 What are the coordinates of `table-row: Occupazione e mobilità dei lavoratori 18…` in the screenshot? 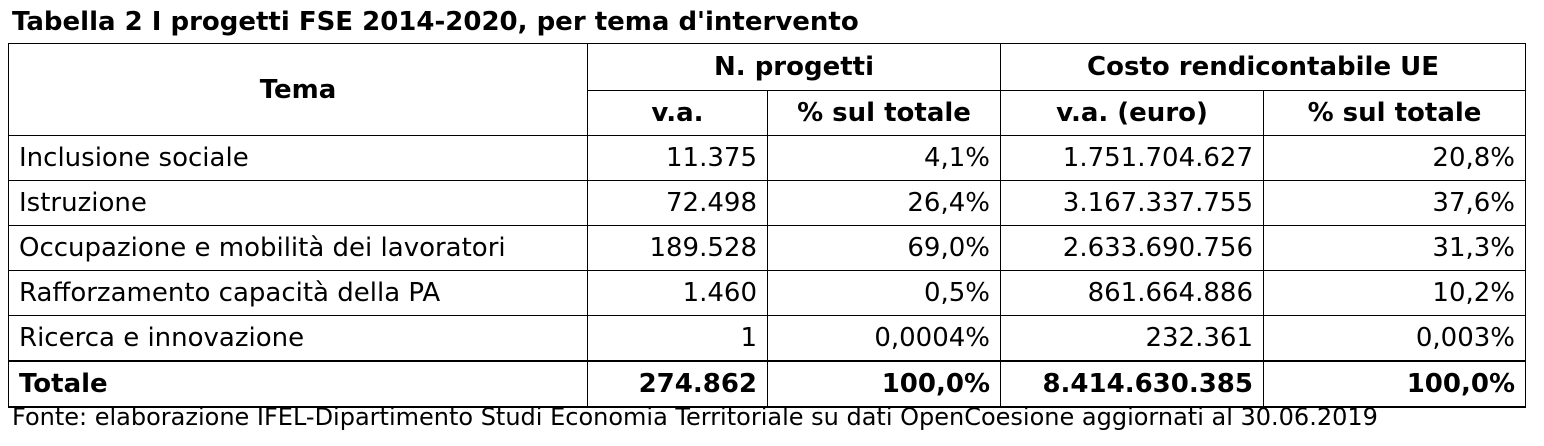 It's located at (767, 248).